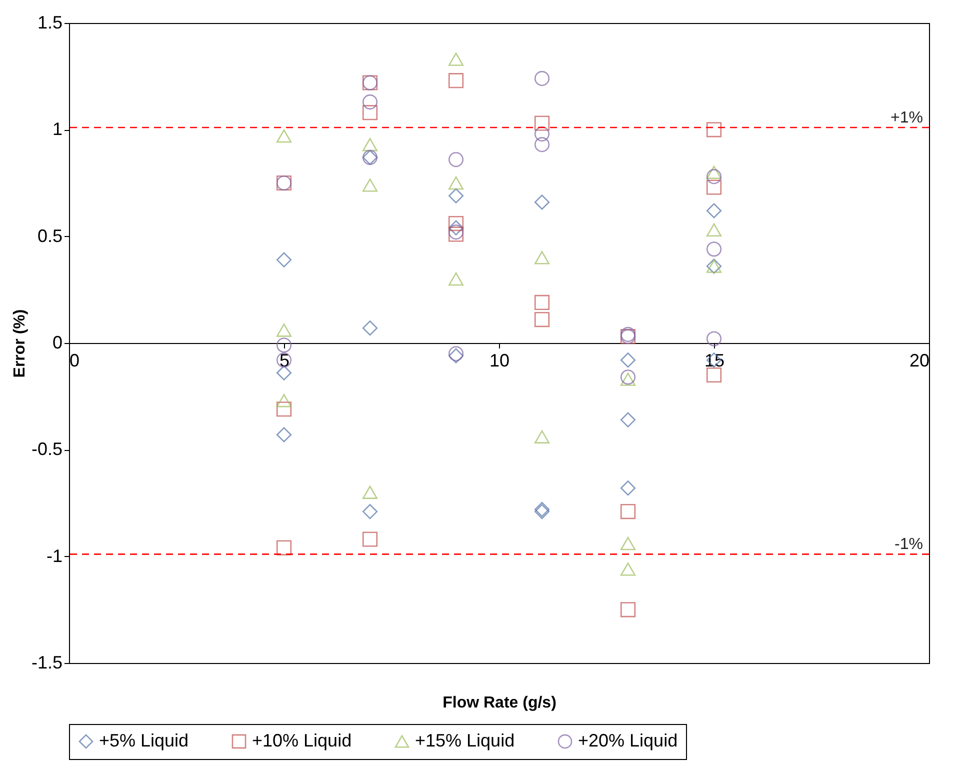 The image size is (976, 774). What do you see at coordinates (906, 118) in the screenshot?
I see `ref-line-label: +1%` at bounding box center [906, 118].